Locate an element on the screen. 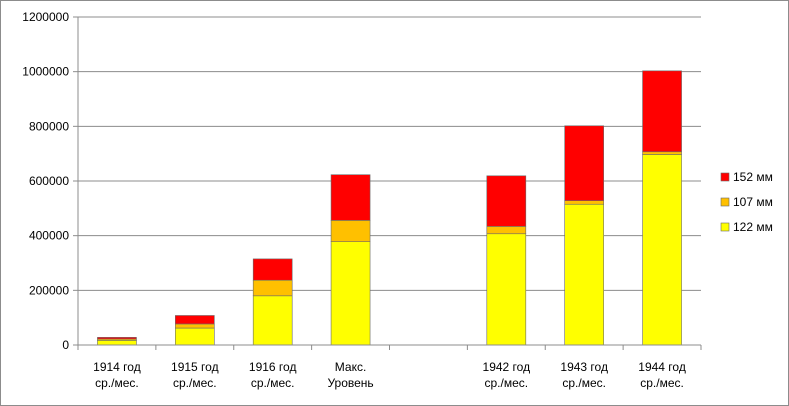  y-tick-labels: 0 200000 400000 600000 800000 1000000 1200000 is located at coordinates (45, 181).